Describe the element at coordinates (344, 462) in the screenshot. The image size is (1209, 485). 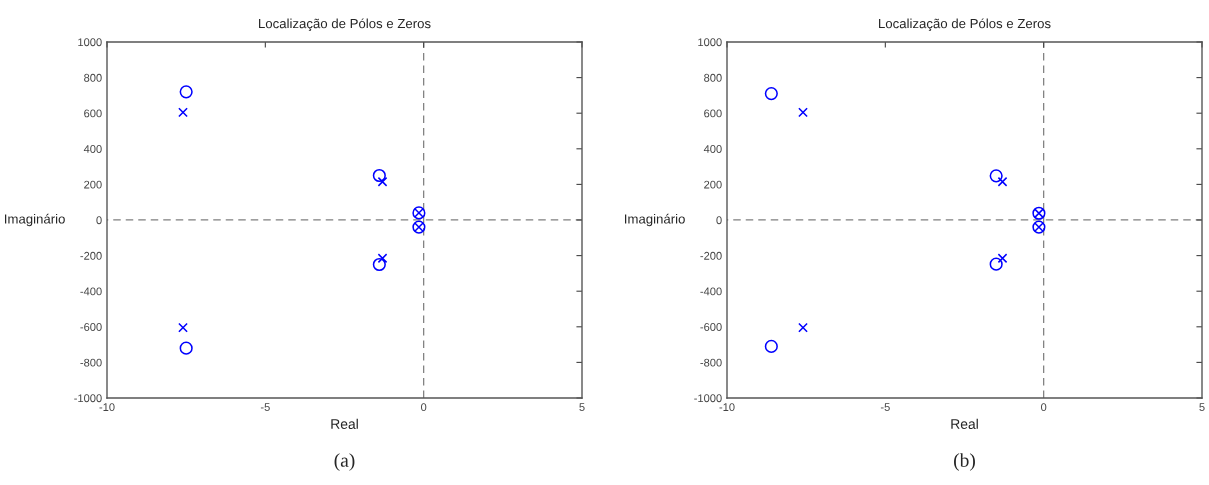
I see `text: (a)` at that location.